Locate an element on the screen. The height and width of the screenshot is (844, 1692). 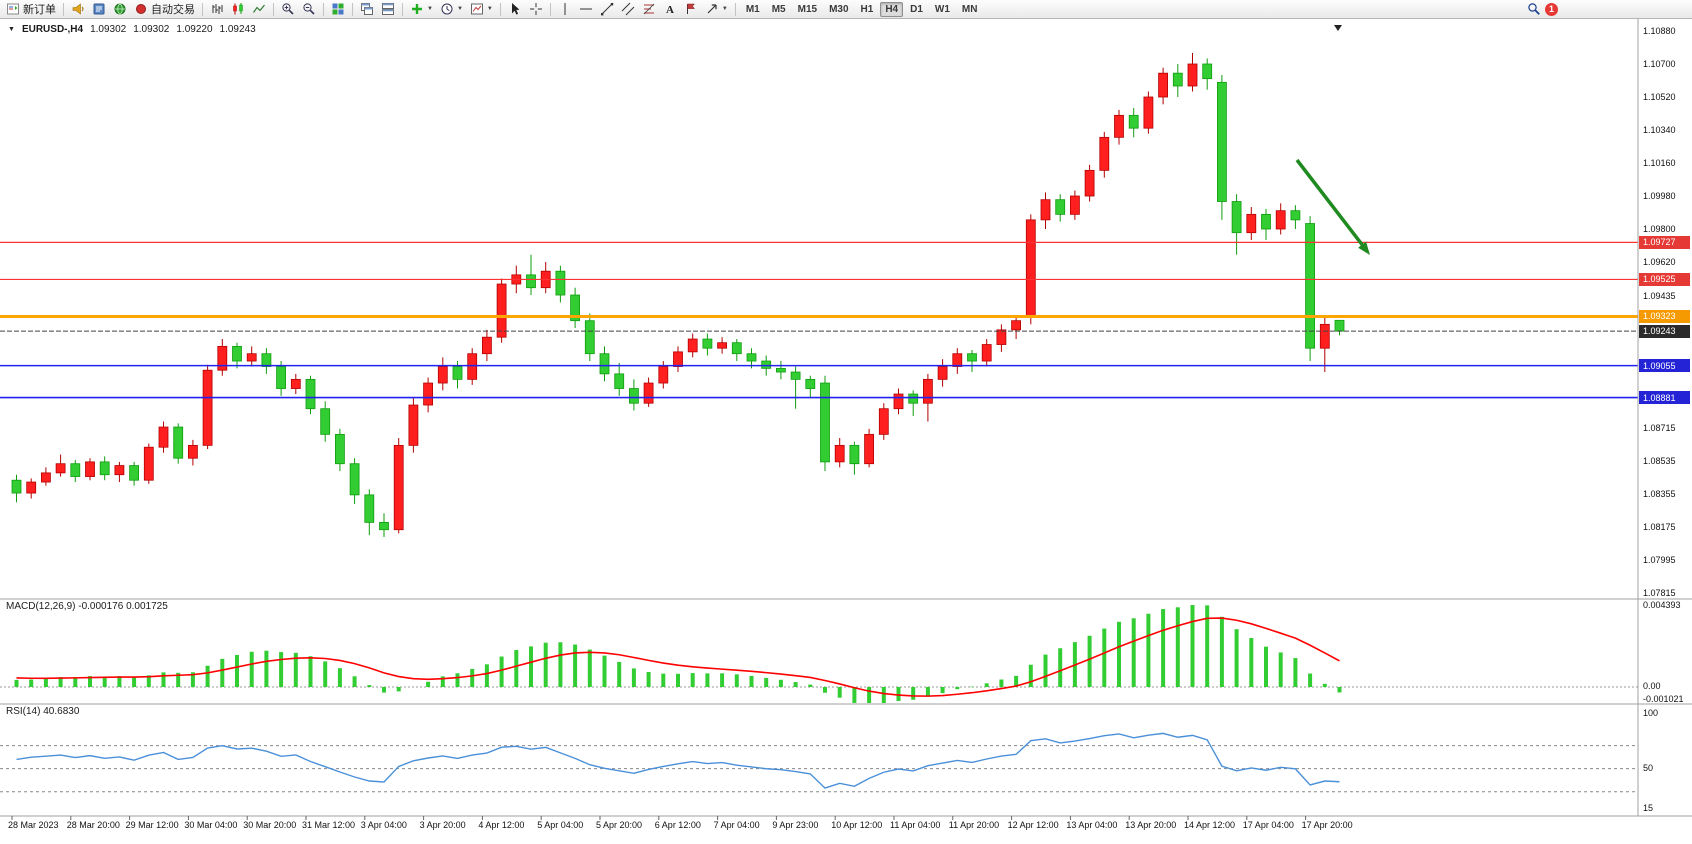
horizontal-line-tool is located at coordinates (586, 9).